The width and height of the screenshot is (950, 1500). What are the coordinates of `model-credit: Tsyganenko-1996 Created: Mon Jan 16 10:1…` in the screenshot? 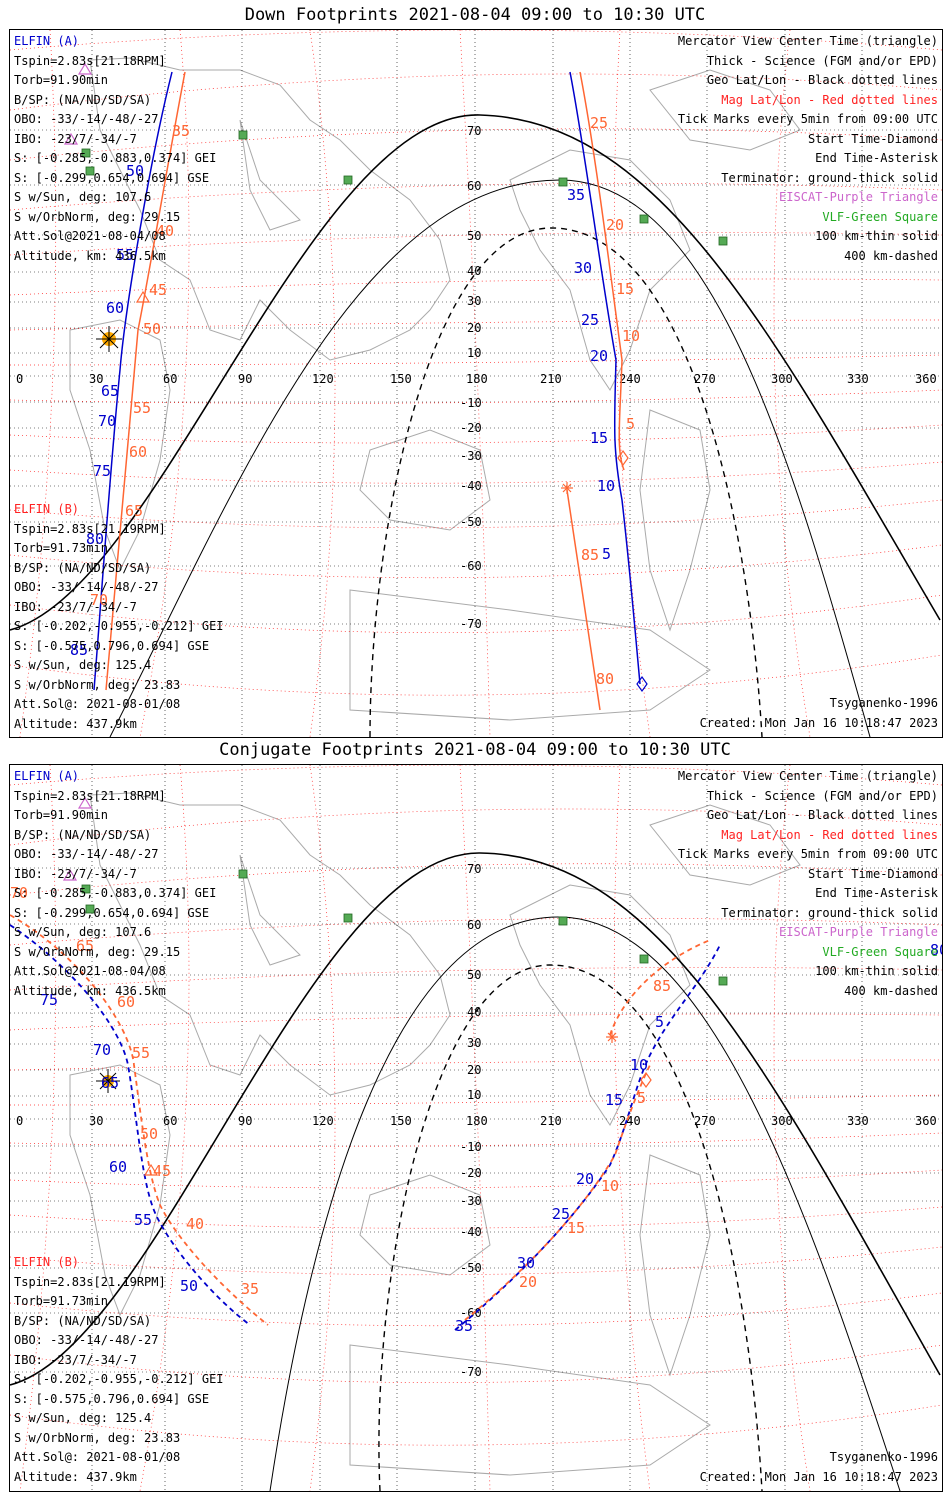 It's located at (818, 1467).